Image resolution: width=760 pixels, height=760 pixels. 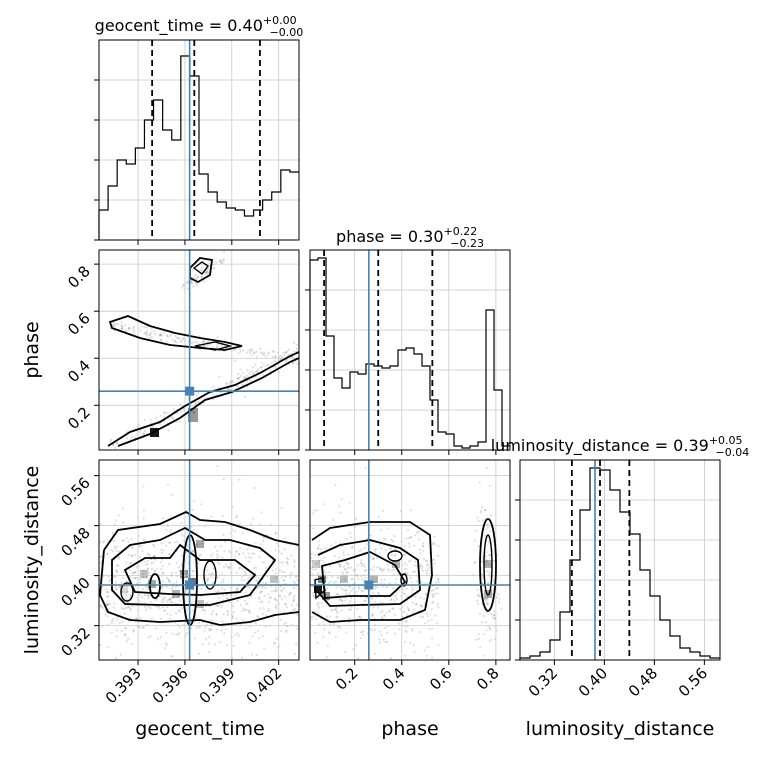 I want to click on contour-line, so click(x=395, y=556).